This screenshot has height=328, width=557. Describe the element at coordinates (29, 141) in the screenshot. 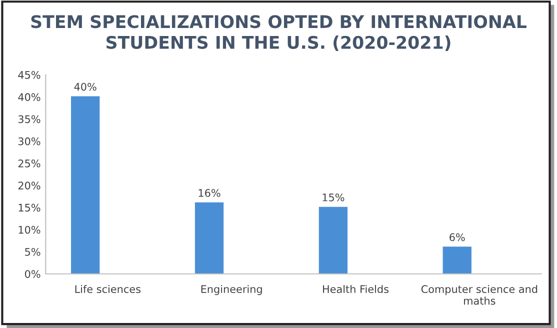

I see `y-tick-label: 30%` at that location.